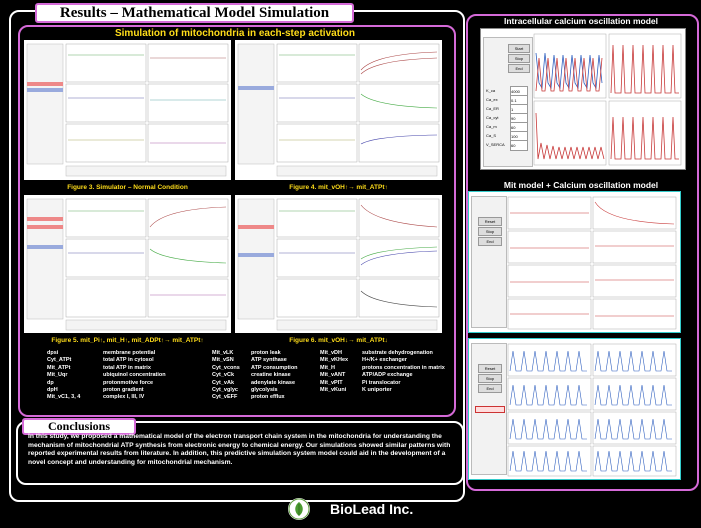 Image resolution: width=701 pixels, height=528 pixels. Describe the element at coordinates (223, 353) in the screenshot. I see `glossary-term: Mit_vLK` at that location.